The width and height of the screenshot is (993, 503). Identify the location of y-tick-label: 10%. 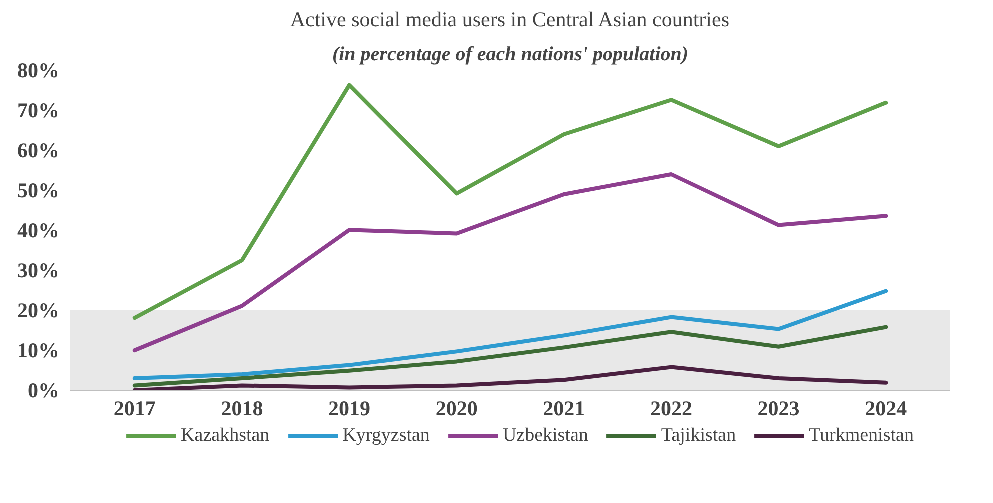
(39, 350).